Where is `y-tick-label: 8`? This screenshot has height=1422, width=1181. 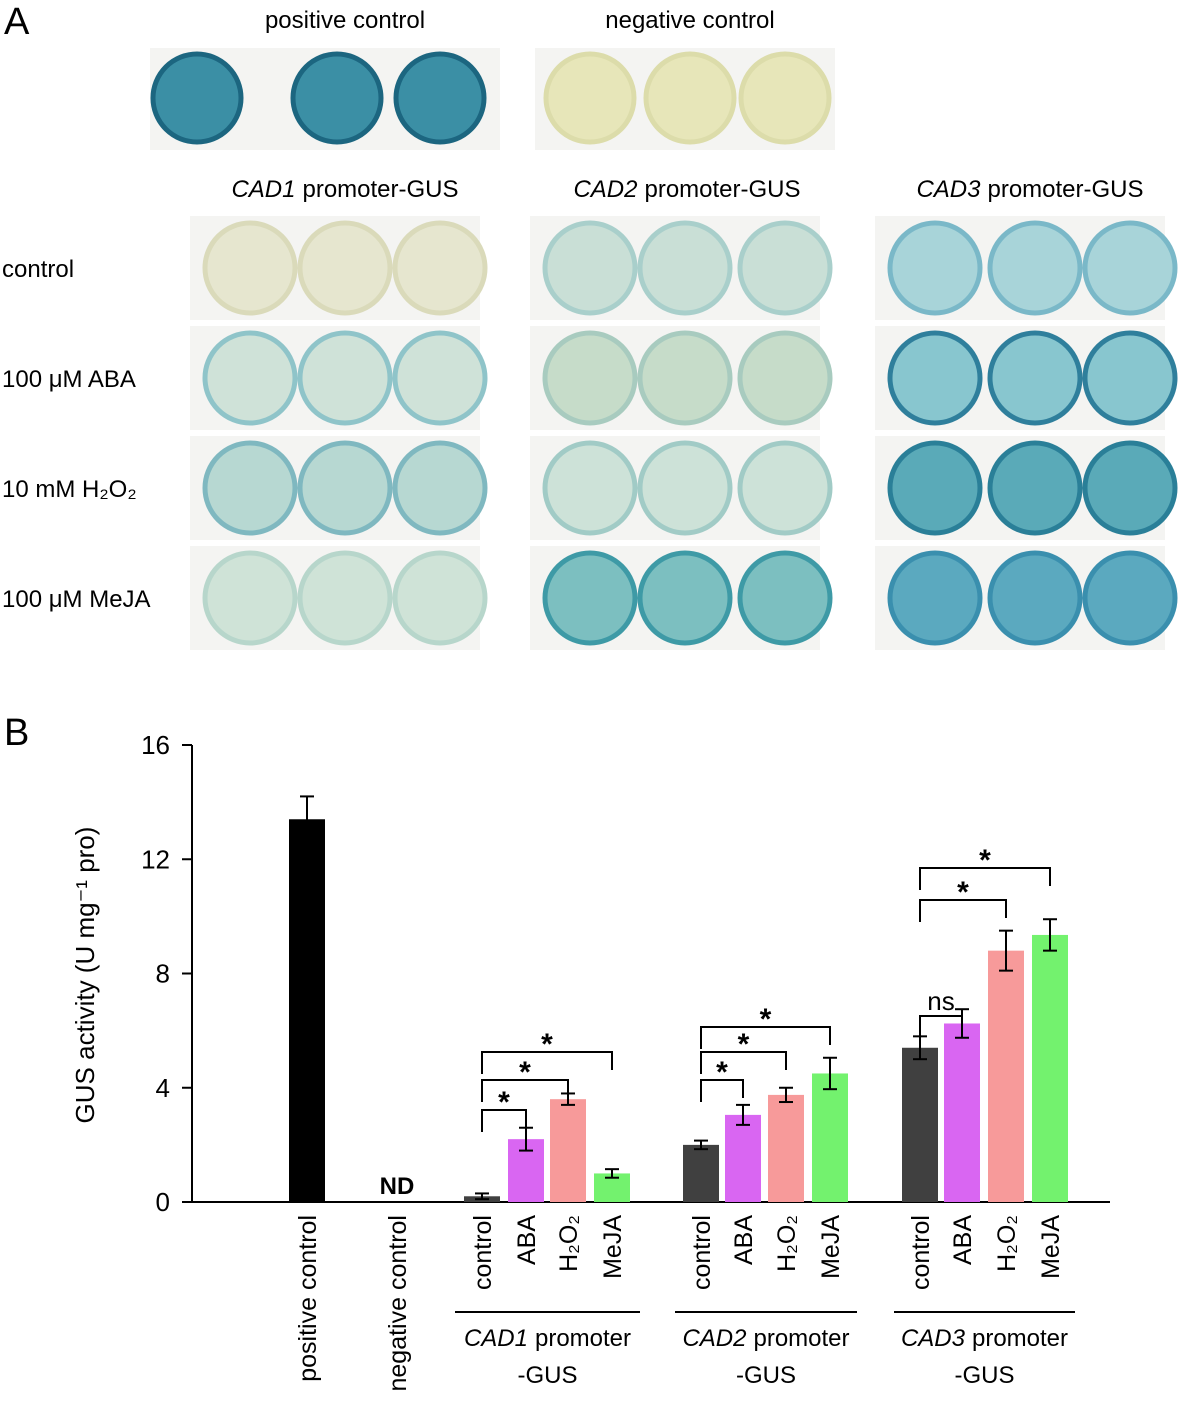
y-tick-label: 8 is located at coordinates (163, 974).